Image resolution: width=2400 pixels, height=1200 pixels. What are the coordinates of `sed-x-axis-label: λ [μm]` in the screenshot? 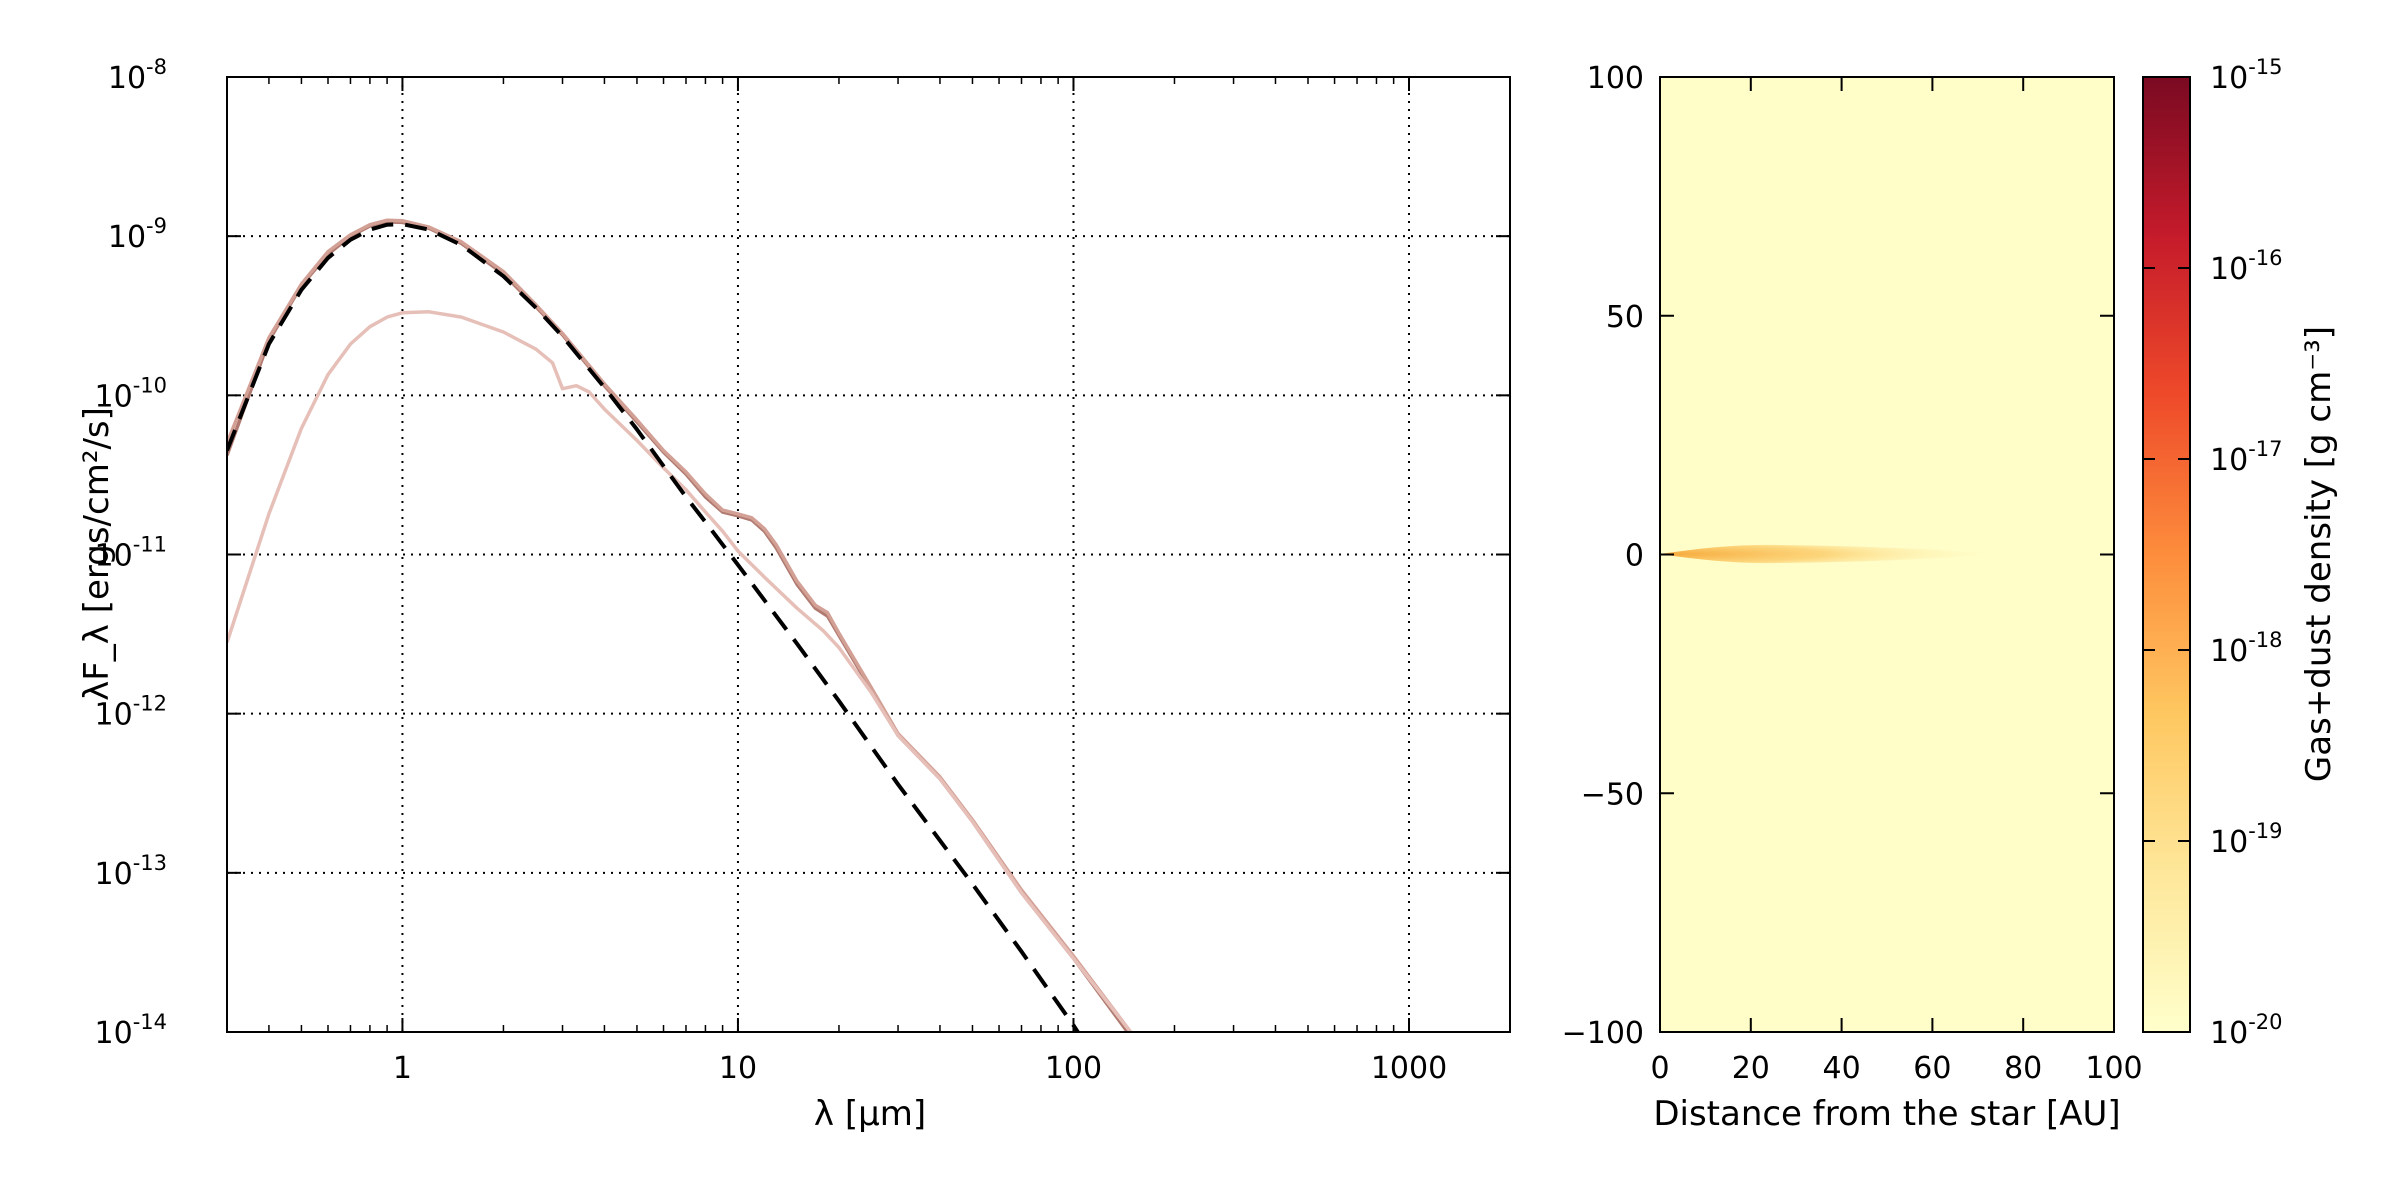 It's located at (870, 1114).